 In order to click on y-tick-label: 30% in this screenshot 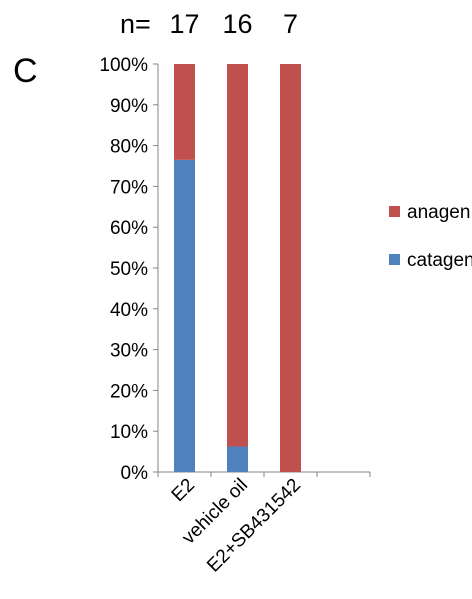, I will do `click(129, 351)`.